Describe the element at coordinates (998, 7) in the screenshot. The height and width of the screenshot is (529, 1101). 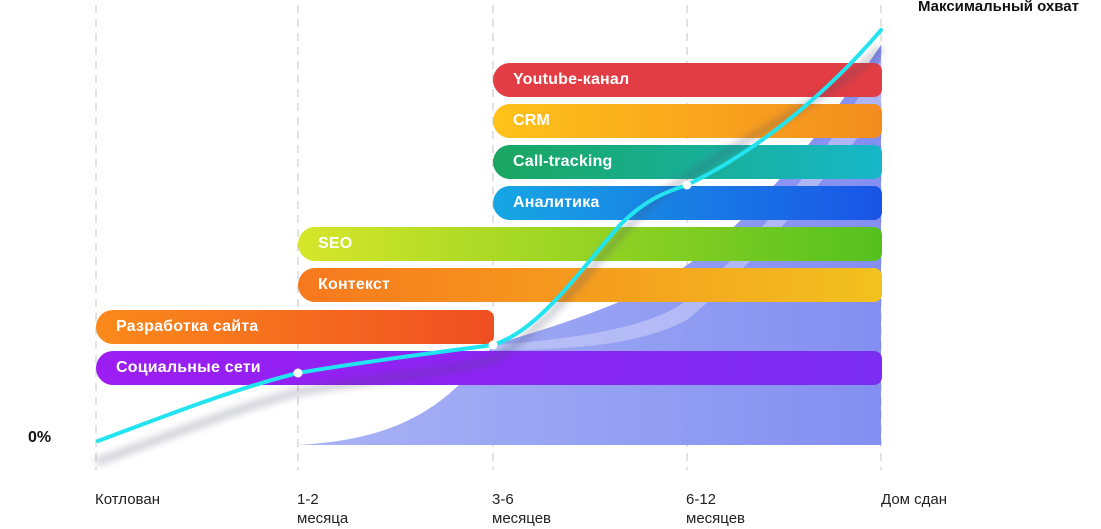
I see `max-reach-label: Максимальный охват` at that location.